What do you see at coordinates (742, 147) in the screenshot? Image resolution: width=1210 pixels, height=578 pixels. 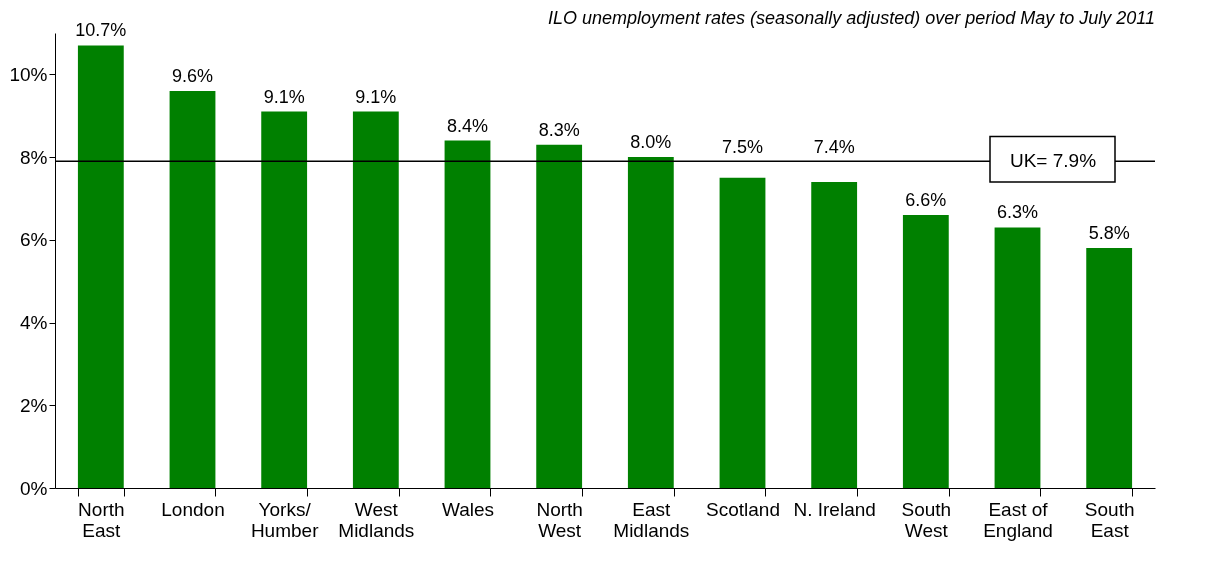 I see `data-label: 7.5%` at bounding box center [742, 147].